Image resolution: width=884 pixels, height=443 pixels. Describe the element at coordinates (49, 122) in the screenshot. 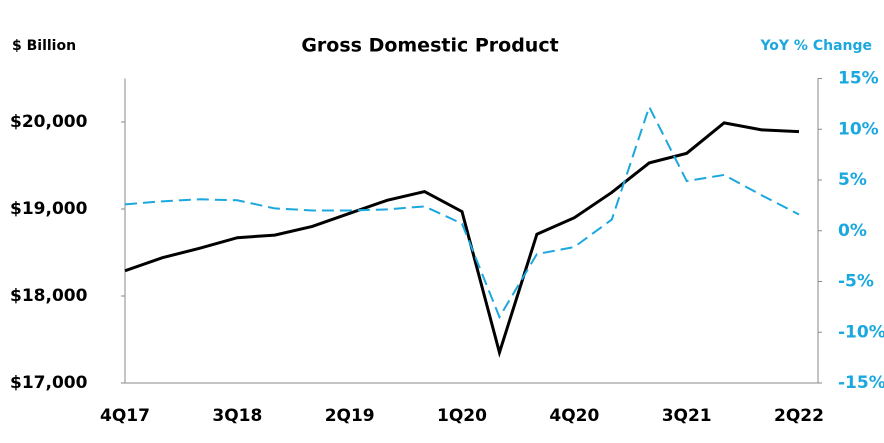

I see `y-tick-label: $20,000` at that location.